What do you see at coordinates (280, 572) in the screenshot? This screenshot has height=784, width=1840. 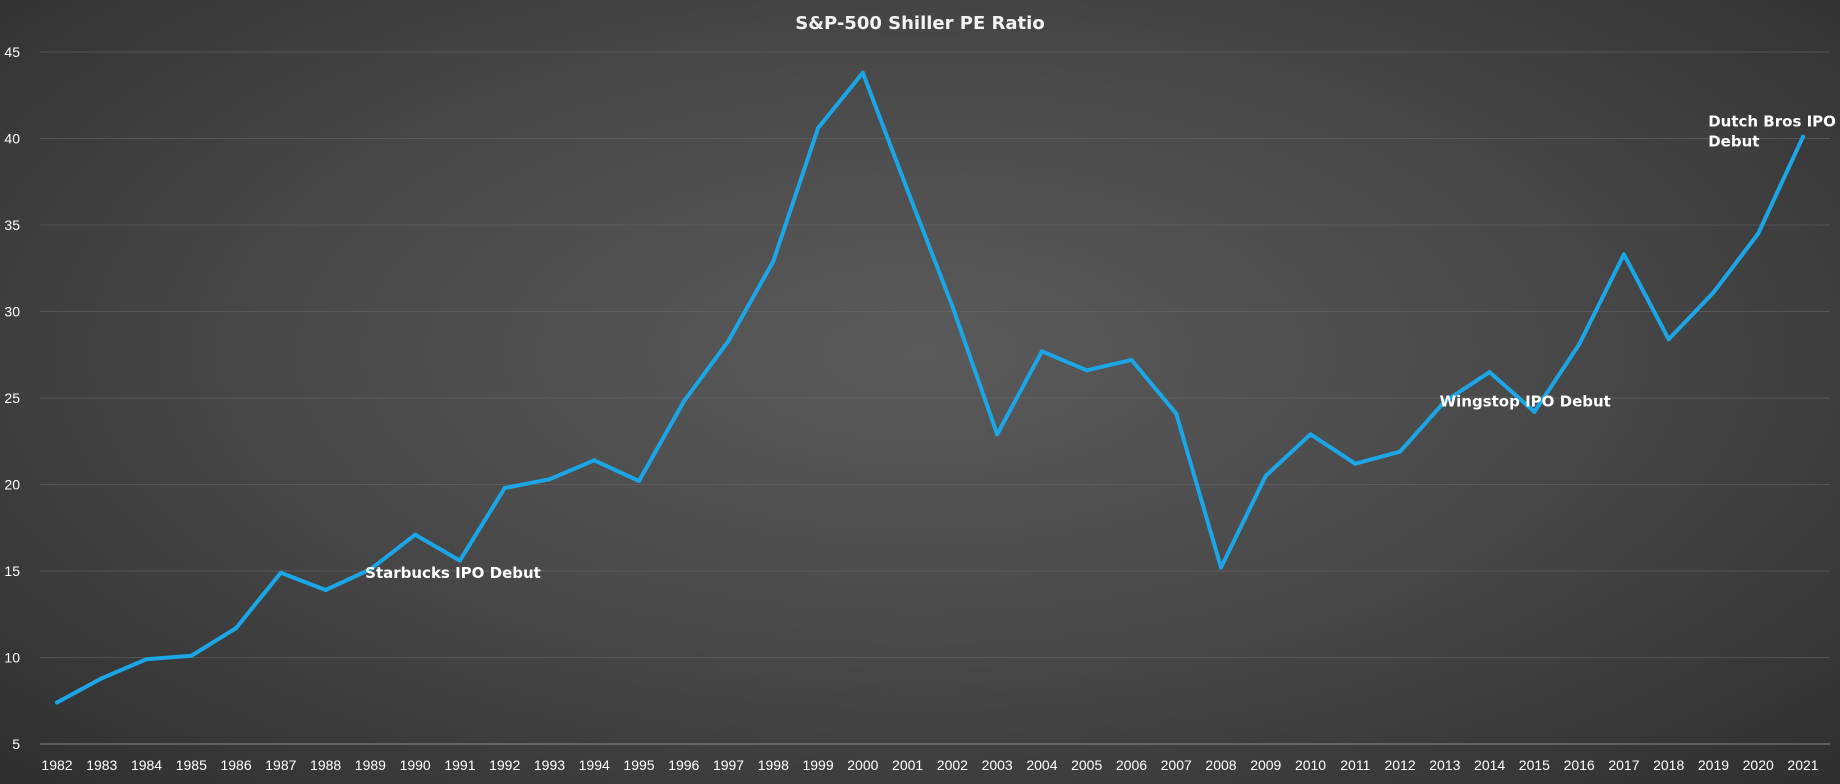 I see `data-point-1987` at bounding box center [280, 572].